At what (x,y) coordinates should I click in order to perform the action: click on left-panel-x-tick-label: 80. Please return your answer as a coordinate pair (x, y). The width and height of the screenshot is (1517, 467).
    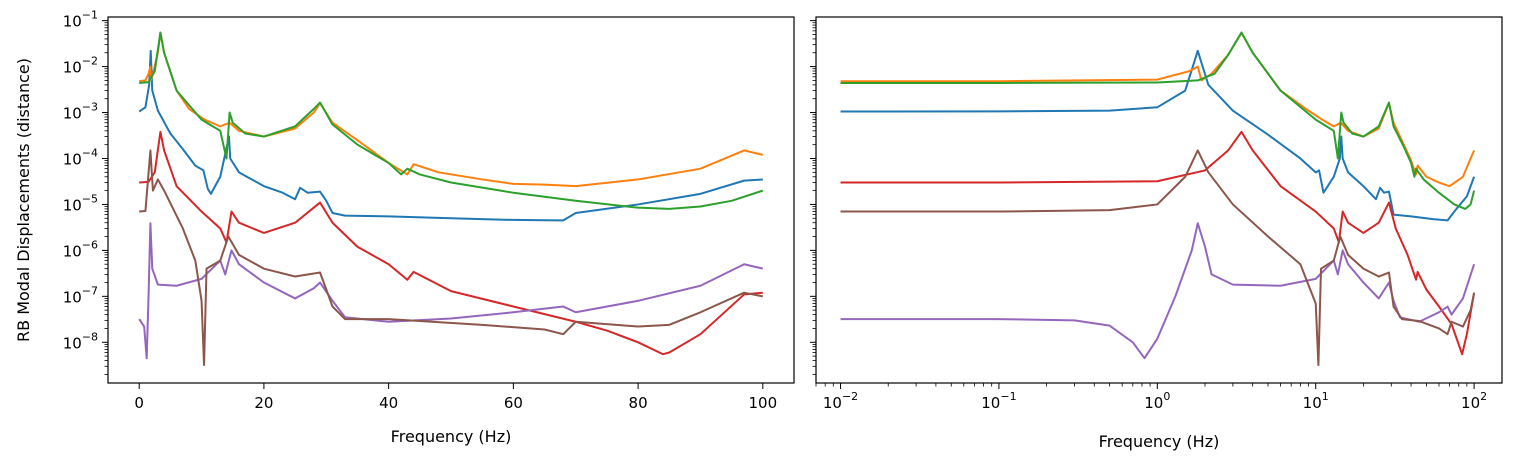
    Looking at the image, I should click on (638, 403).